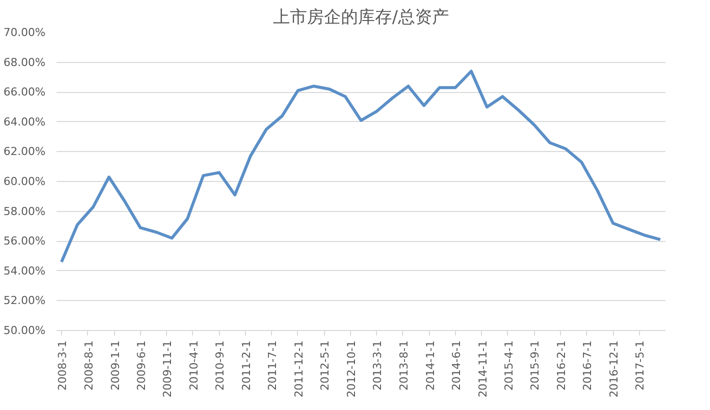  What do you see at coordinates (247, 365) in the screenshot?
I see `x-tick-label: 2011-2-1` at bounding box center [247, 365].